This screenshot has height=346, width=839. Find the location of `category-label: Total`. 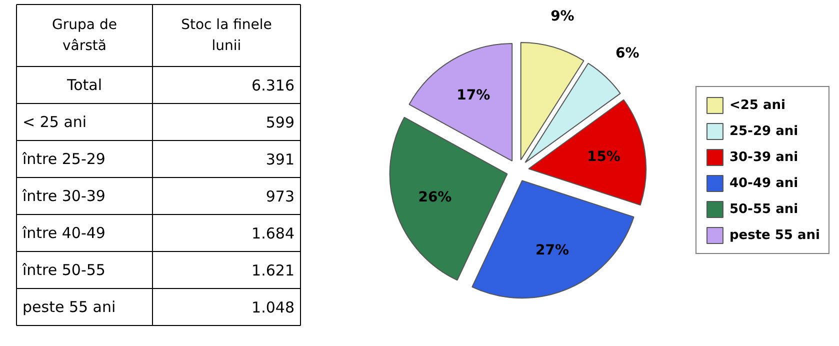

category-label: Total is located at coordinates (84, 85).